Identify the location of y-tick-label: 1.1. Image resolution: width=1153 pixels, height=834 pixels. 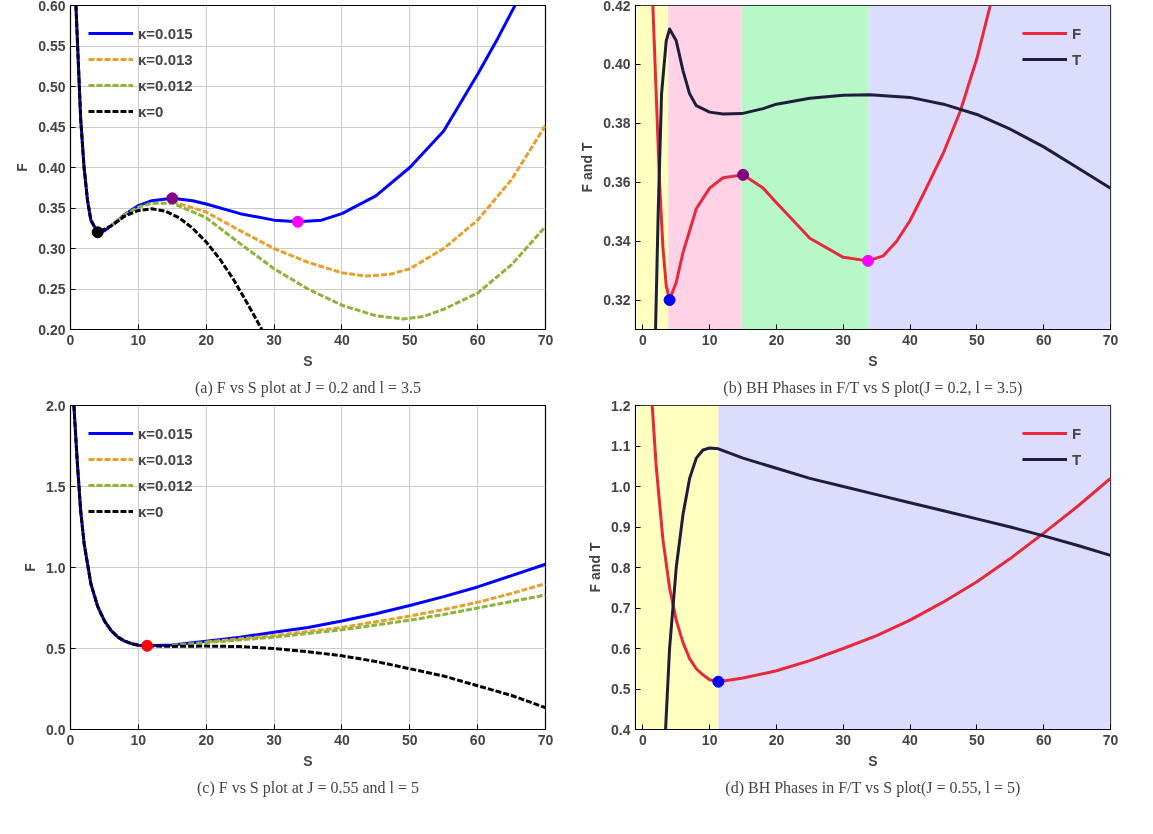
(621, 446).